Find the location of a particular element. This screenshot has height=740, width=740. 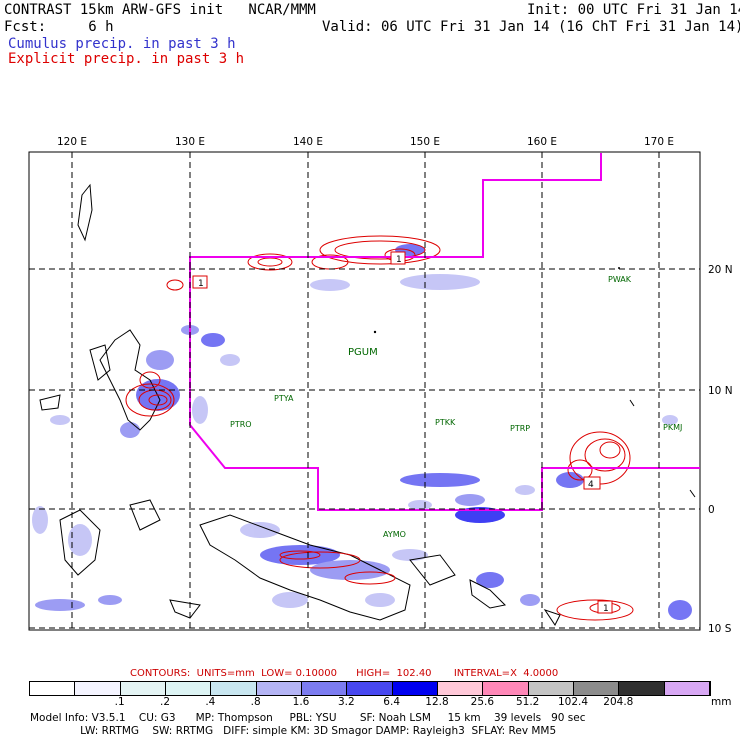

precip-colorbar is located at coordinates (370, 688).